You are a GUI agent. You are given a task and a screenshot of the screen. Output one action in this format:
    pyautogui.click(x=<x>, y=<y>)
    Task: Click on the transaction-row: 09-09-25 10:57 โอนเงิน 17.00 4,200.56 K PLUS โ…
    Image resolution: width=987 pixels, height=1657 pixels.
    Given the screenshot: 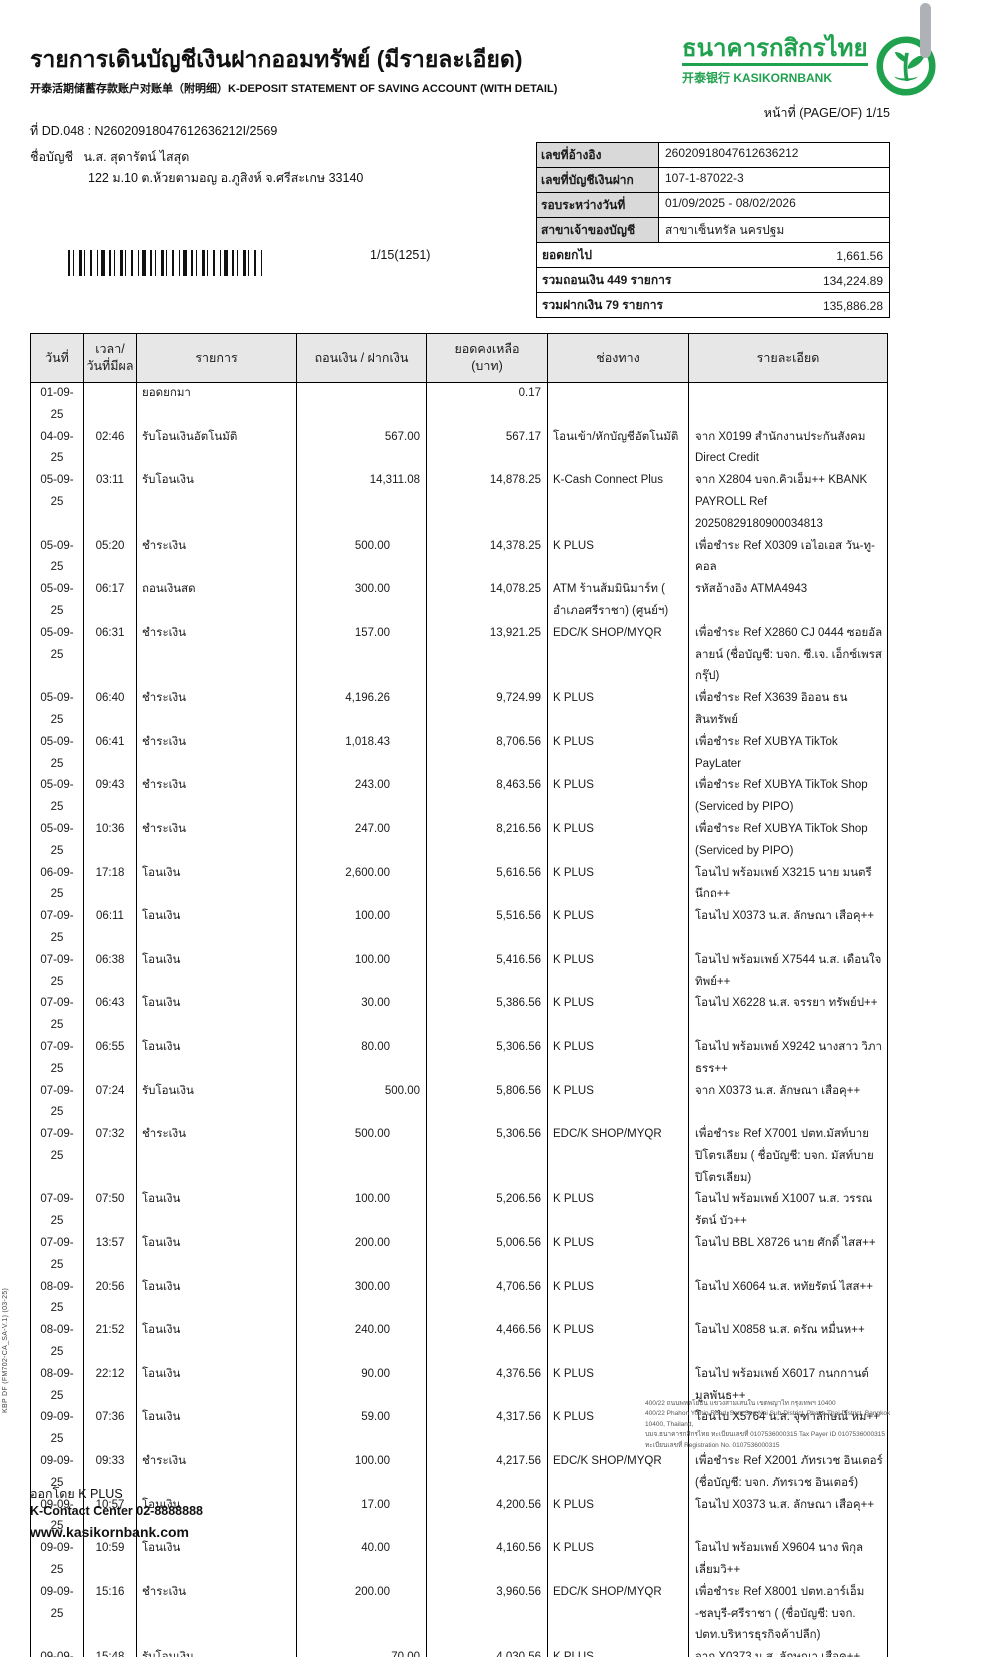 What is the action you would take?
    pyautogui.click(x=459, y=1516)
    